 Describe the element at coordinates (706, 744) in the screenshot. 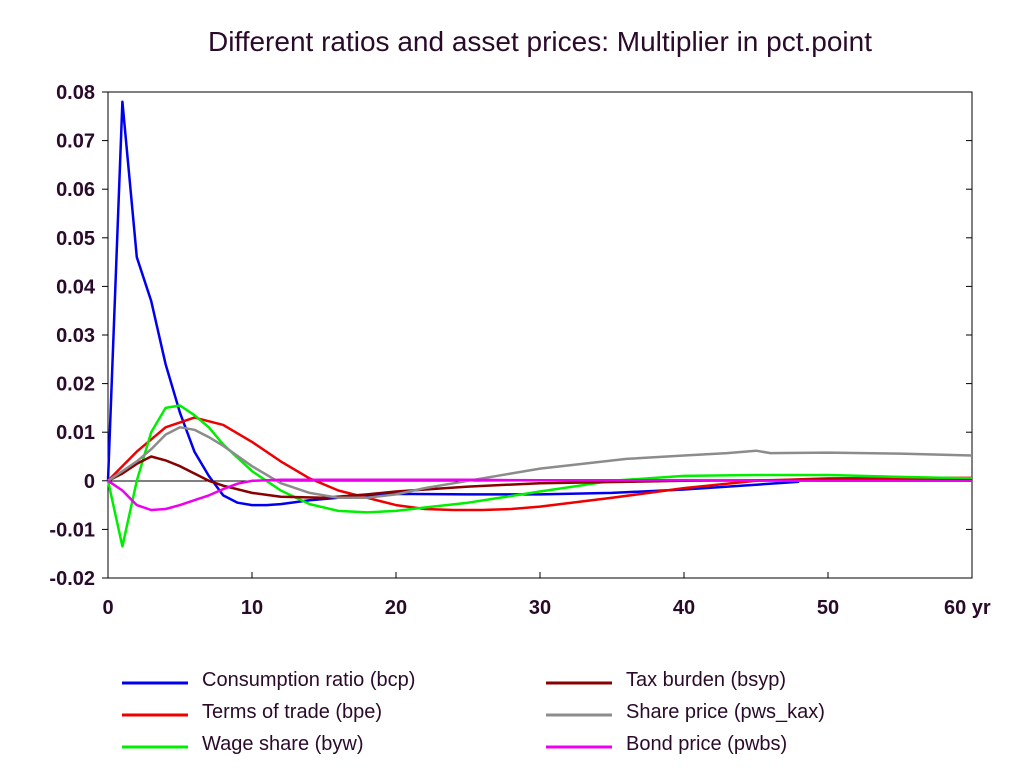

I see `legend-label: Bond price (pwbs)` at that location.